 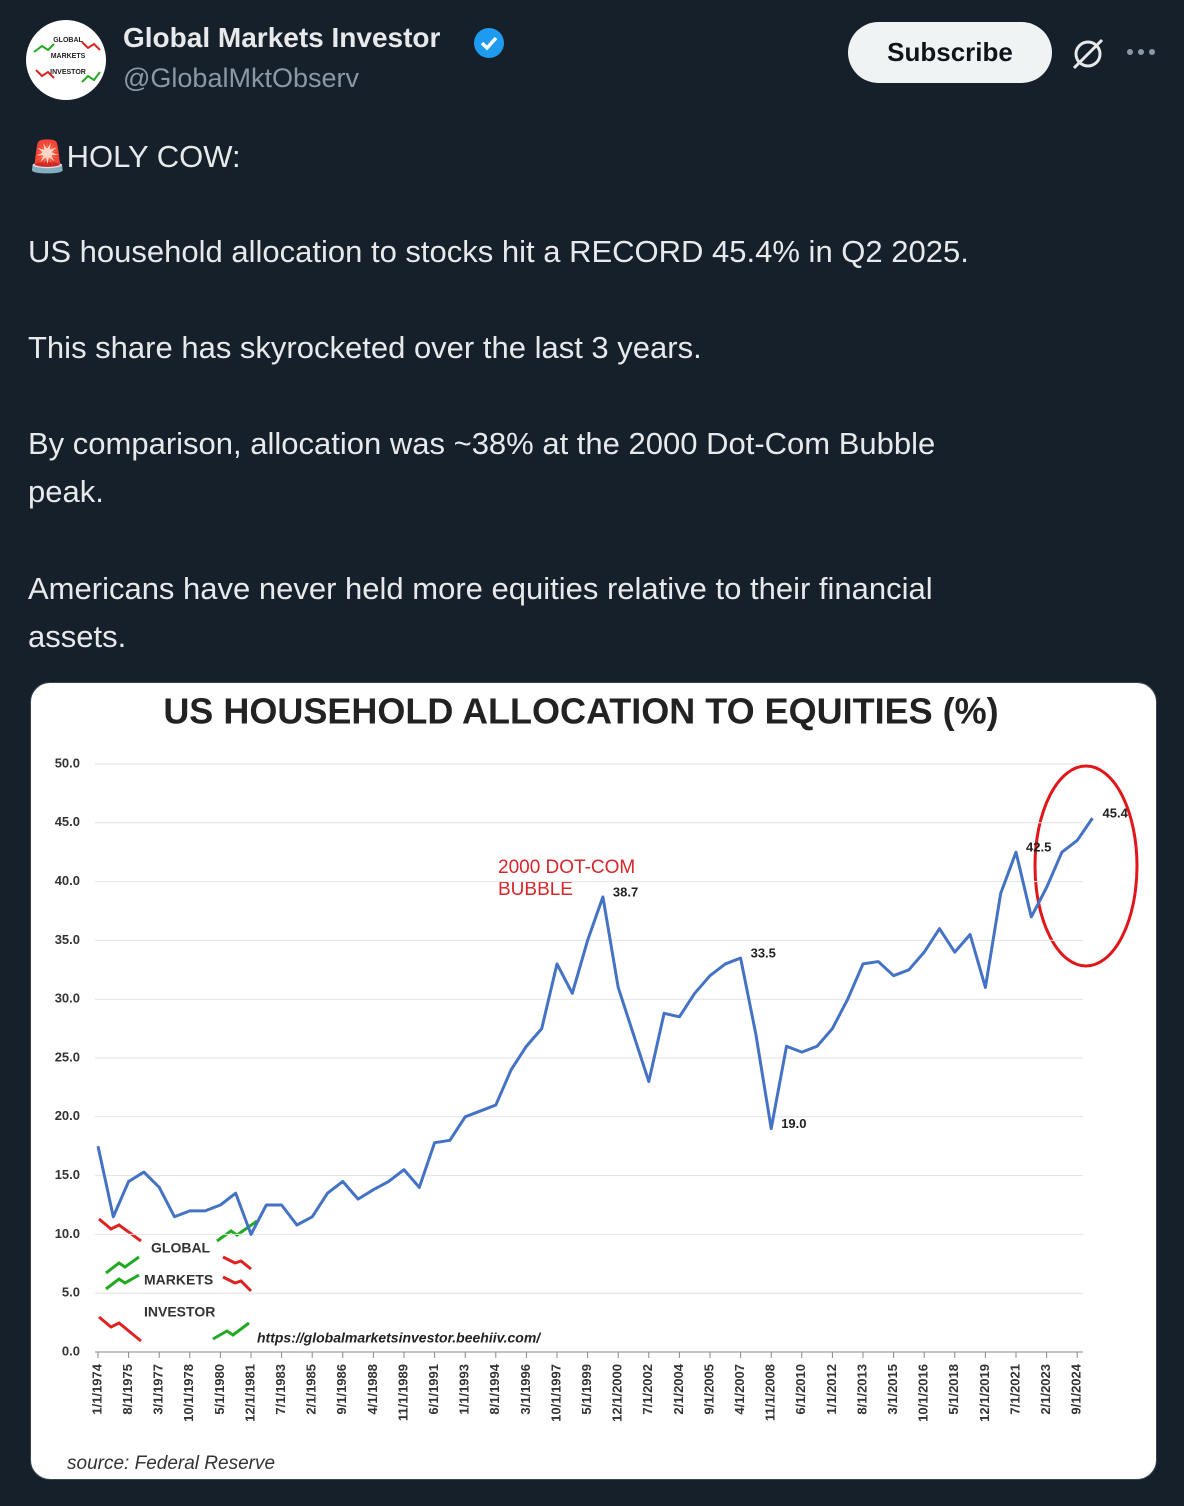 What do you see at coordinates (372, 1389) in the screenshot?
I see `x-tick-label: 4/1/1988` at bounding box center [372, 1389].